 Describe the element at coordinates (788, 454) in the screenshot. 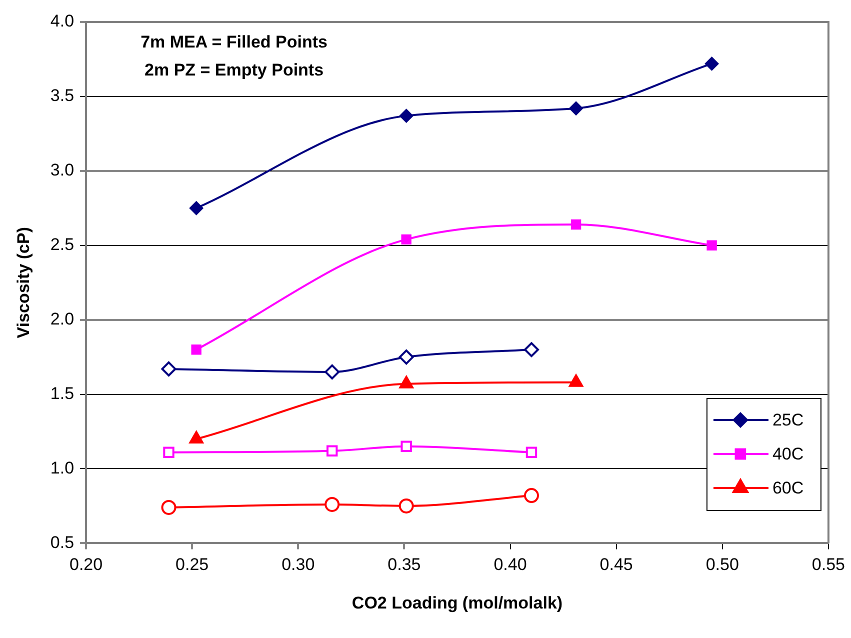

I see `legend-label: 40C` at that location.